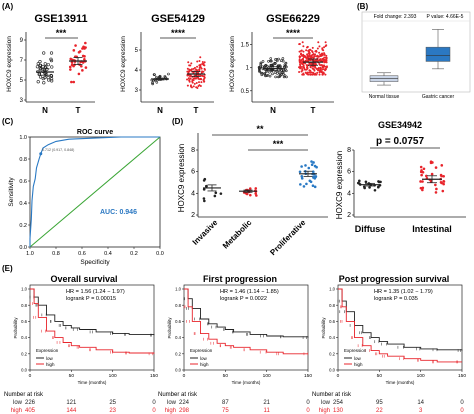 Image resolution: width=474 pixels, height=414 pixels. I want to click on x-tick-label: 50, so click(226, 376).